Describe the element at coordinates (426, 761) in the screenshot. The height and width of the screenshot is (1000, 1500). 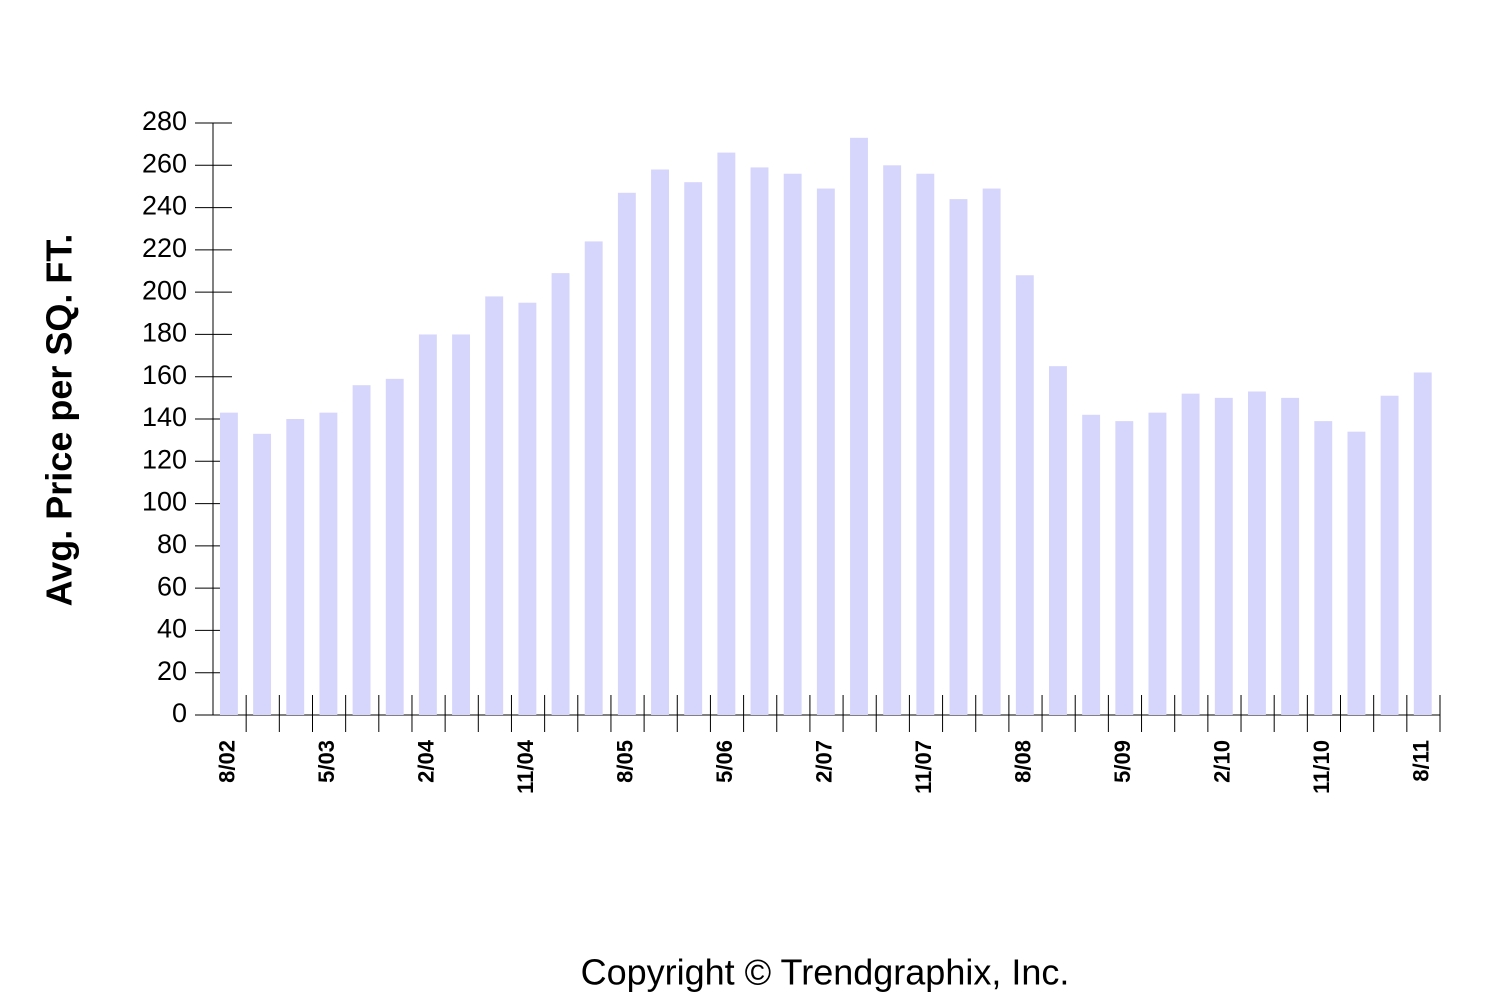
I see `x-tick-label: 2/04` at that location.